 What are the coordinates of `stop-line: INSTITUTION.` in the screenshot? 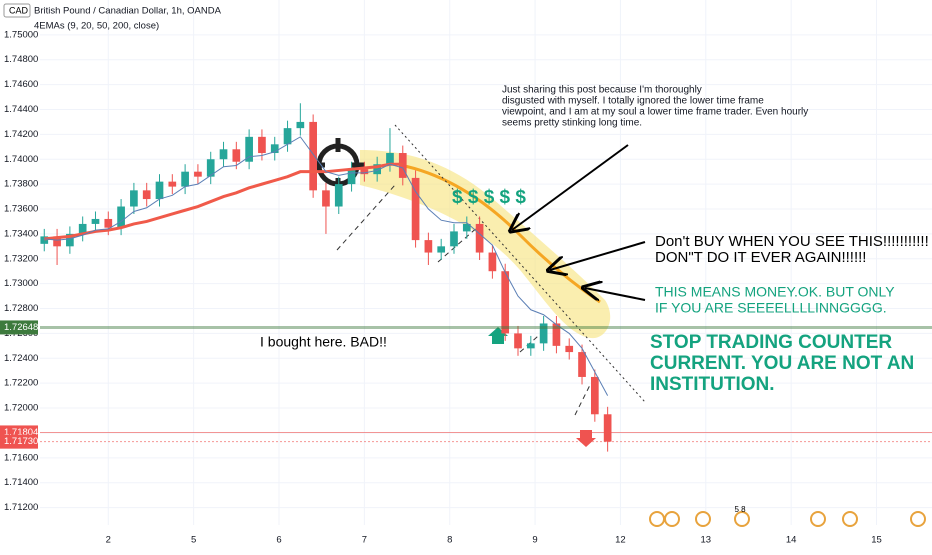 It's located at (712, 384).